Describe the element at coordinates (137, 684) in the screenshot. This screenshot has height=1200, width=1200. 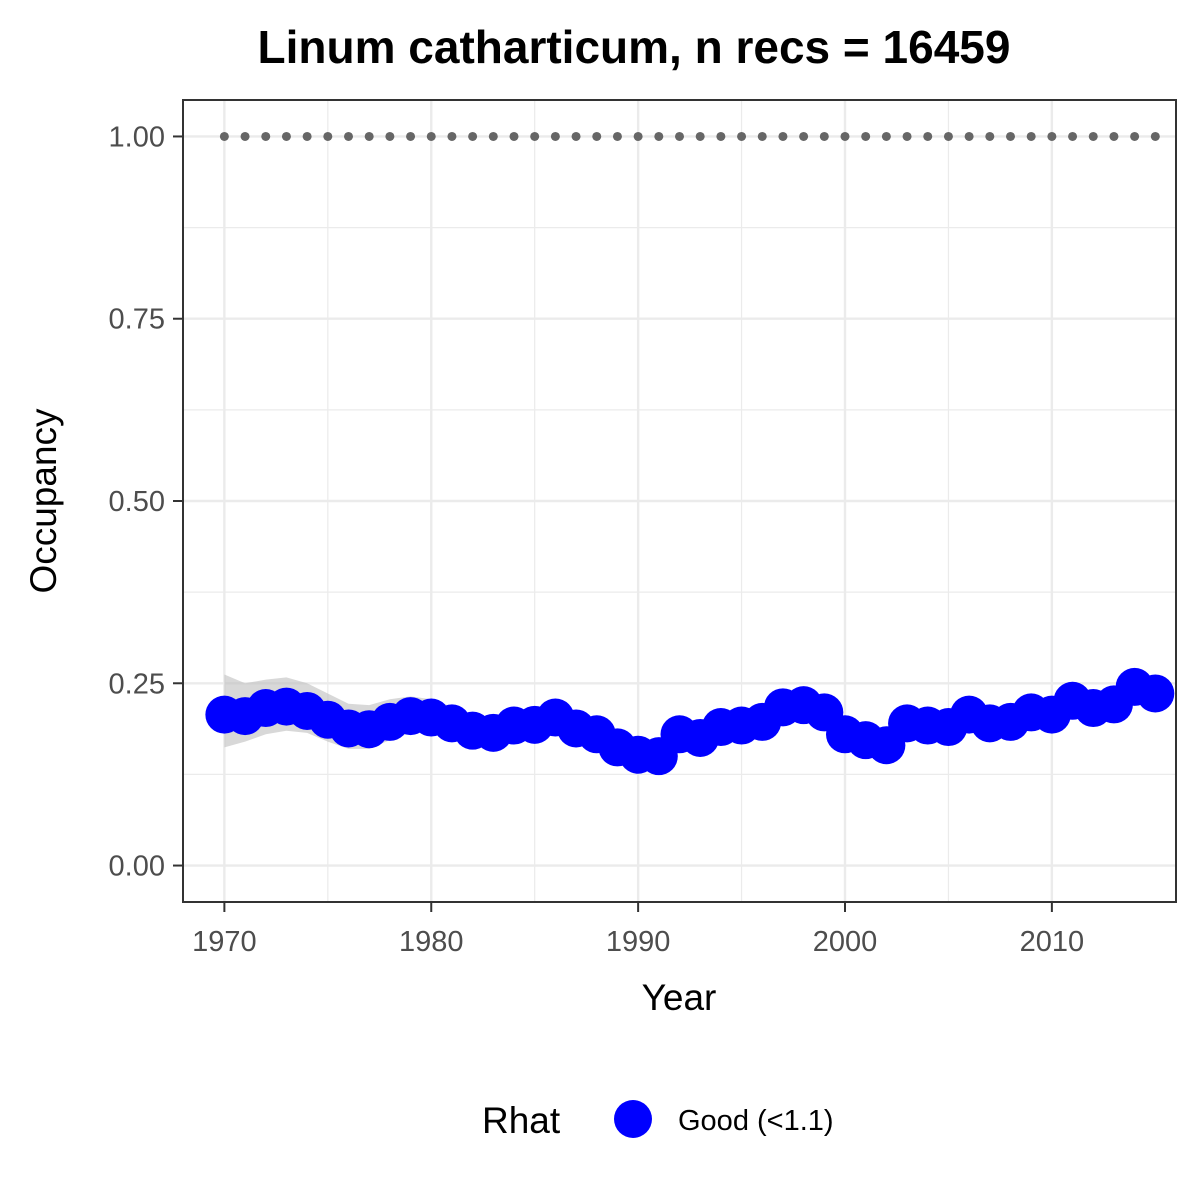
I see `y-tick-label: 0.25` at that location.